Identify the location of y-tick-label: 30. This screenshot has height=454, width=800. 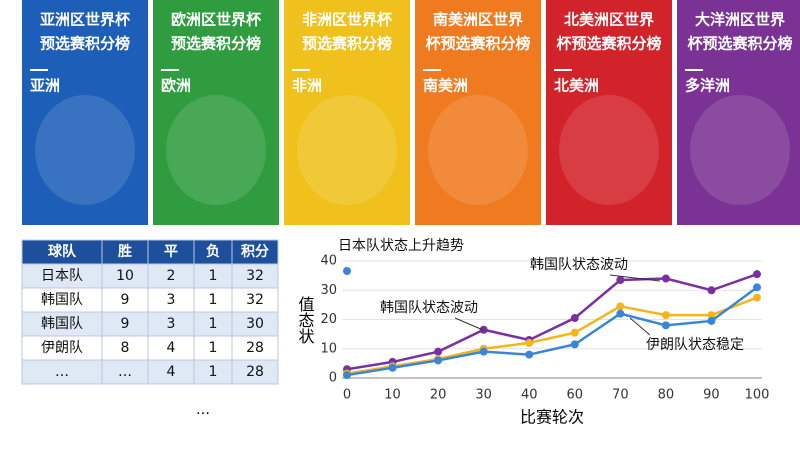
(328, 290).